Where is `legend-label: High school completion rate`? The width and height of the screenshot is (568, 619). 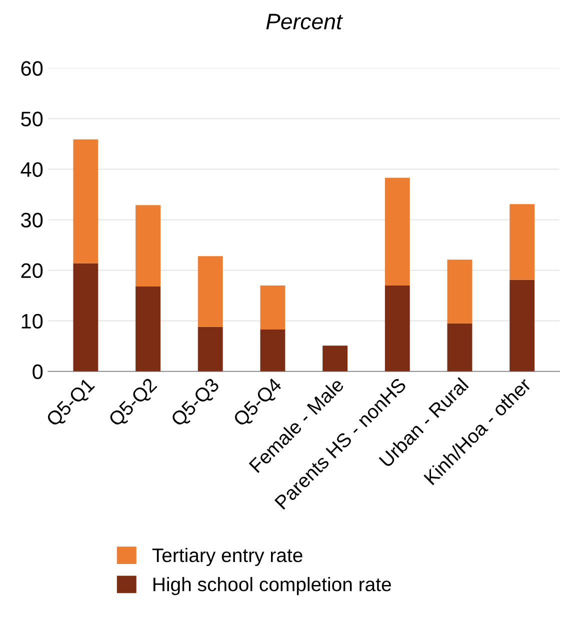 legend-label: High school completion rate is located at coordinates (272, 586).